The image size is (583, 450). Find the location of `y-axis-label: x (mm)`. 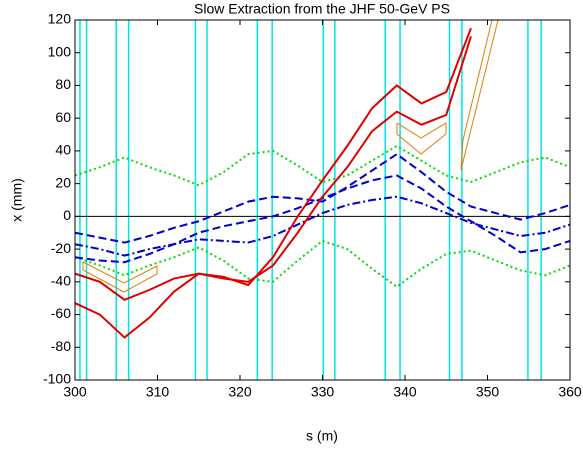

y-axis-label: x (mm) is located at coordinates (17, 200).